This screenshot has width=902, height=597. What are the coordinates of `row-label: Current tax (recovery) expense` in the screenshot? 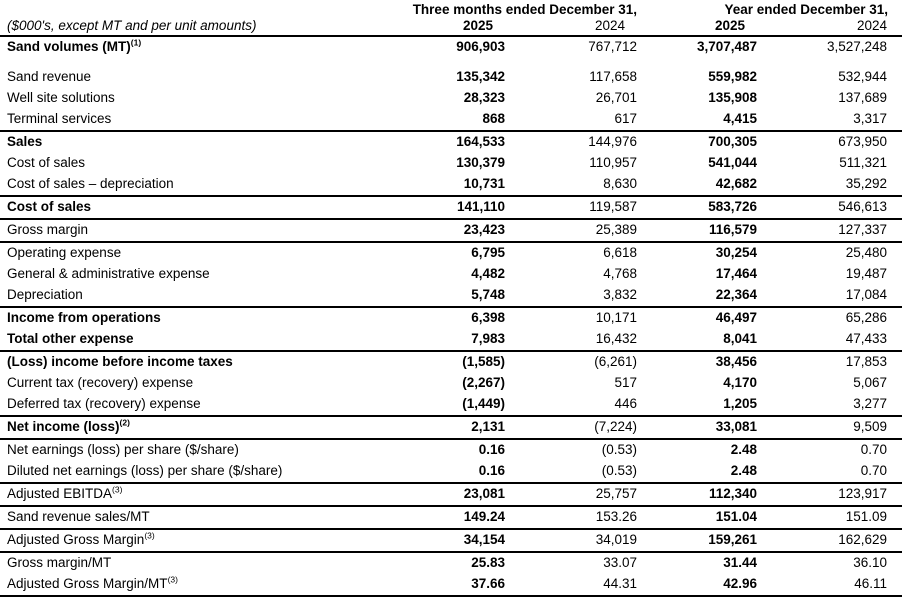 It's located at (196, 383).